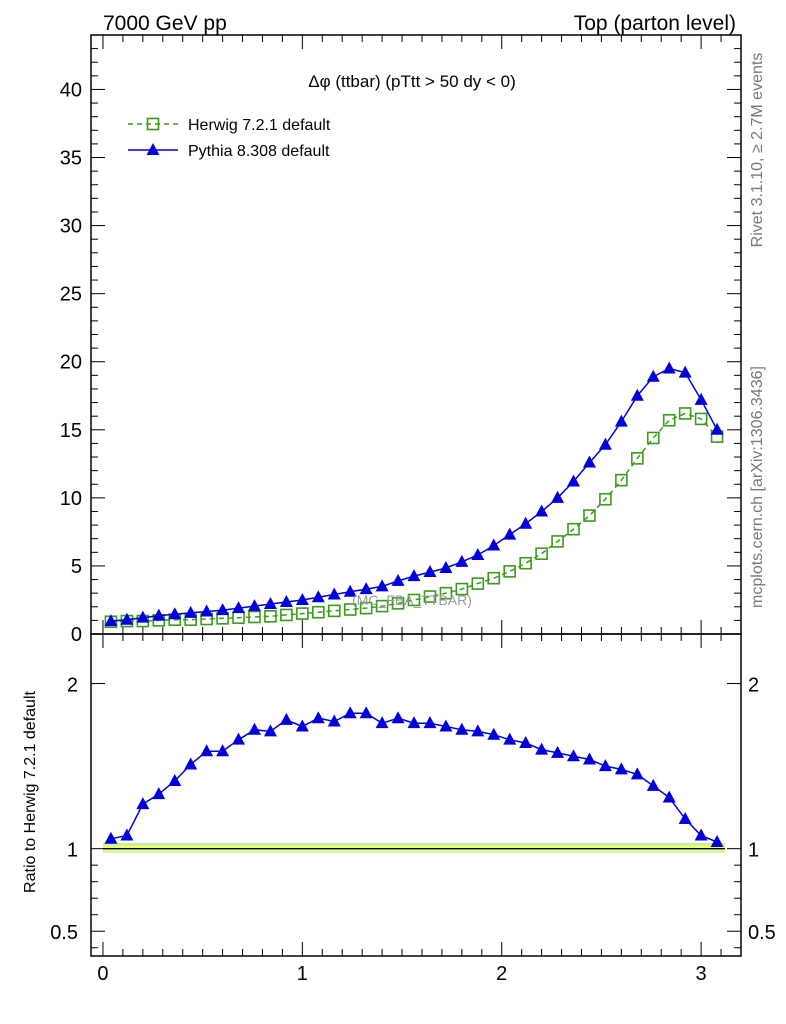 The width and height of the screenshot is (786, 1024). I want to click on x-tick-label: 1, so click(302, 974).